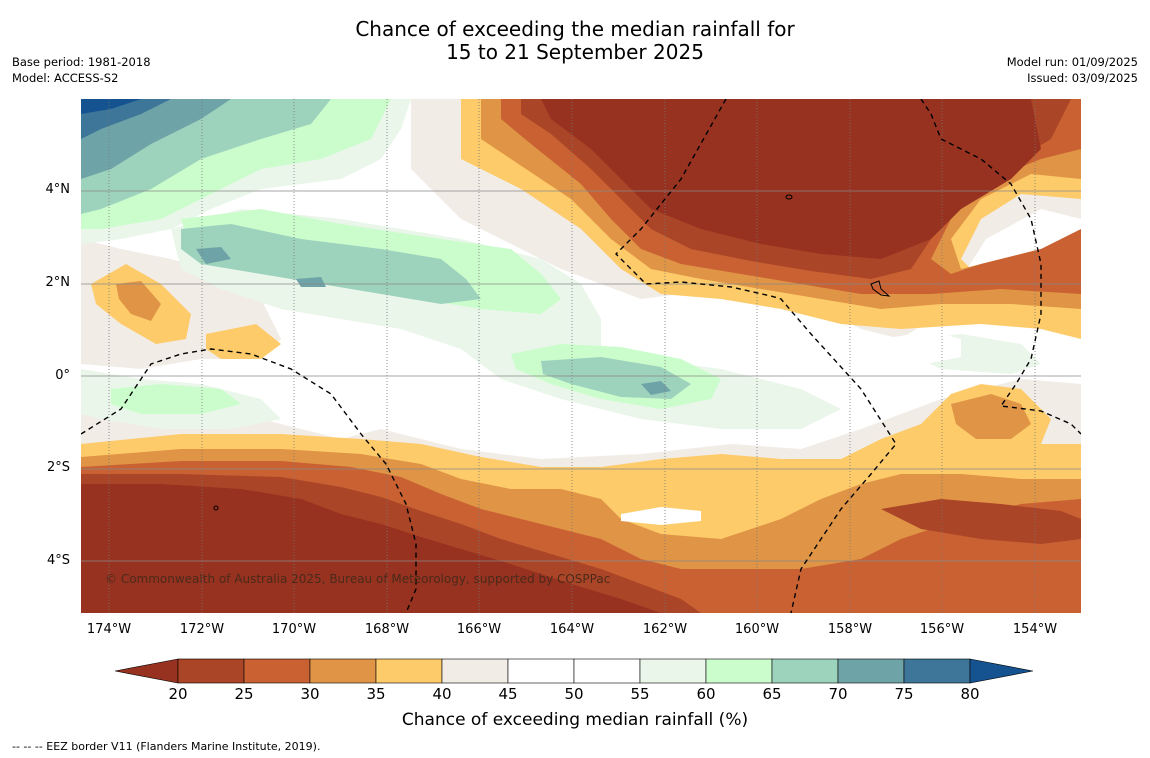  What do you see at coordinates (1072, 70) in the screenshot?
I see `meta-right: Model run: 01/09/2025 Issued: 03/09/2025` at bounding box center [1072, 70].